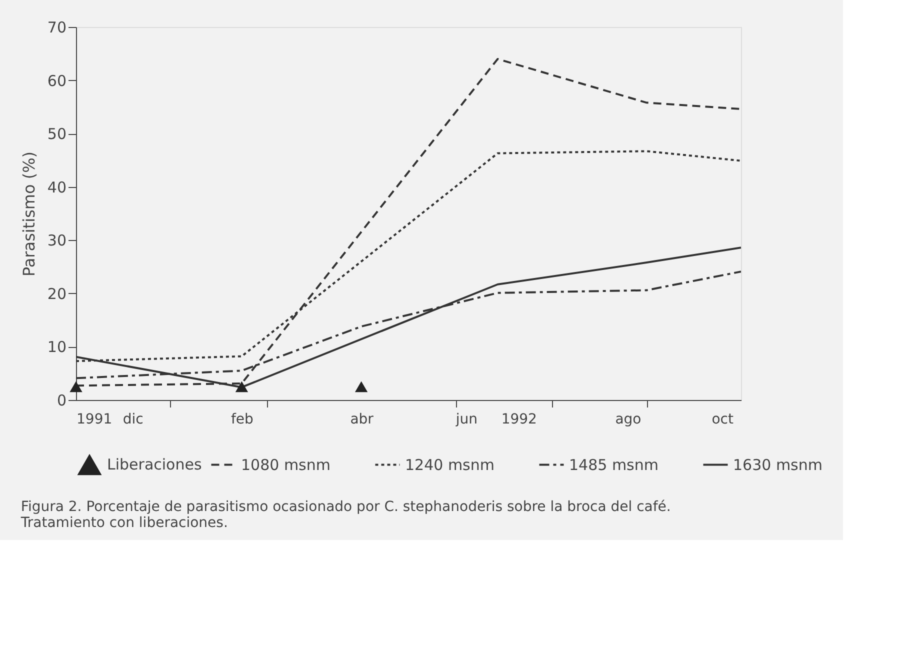  Describe the element at coordinates (628, 420) in the screenshot. I see `x-tick-label: ago` at that location.